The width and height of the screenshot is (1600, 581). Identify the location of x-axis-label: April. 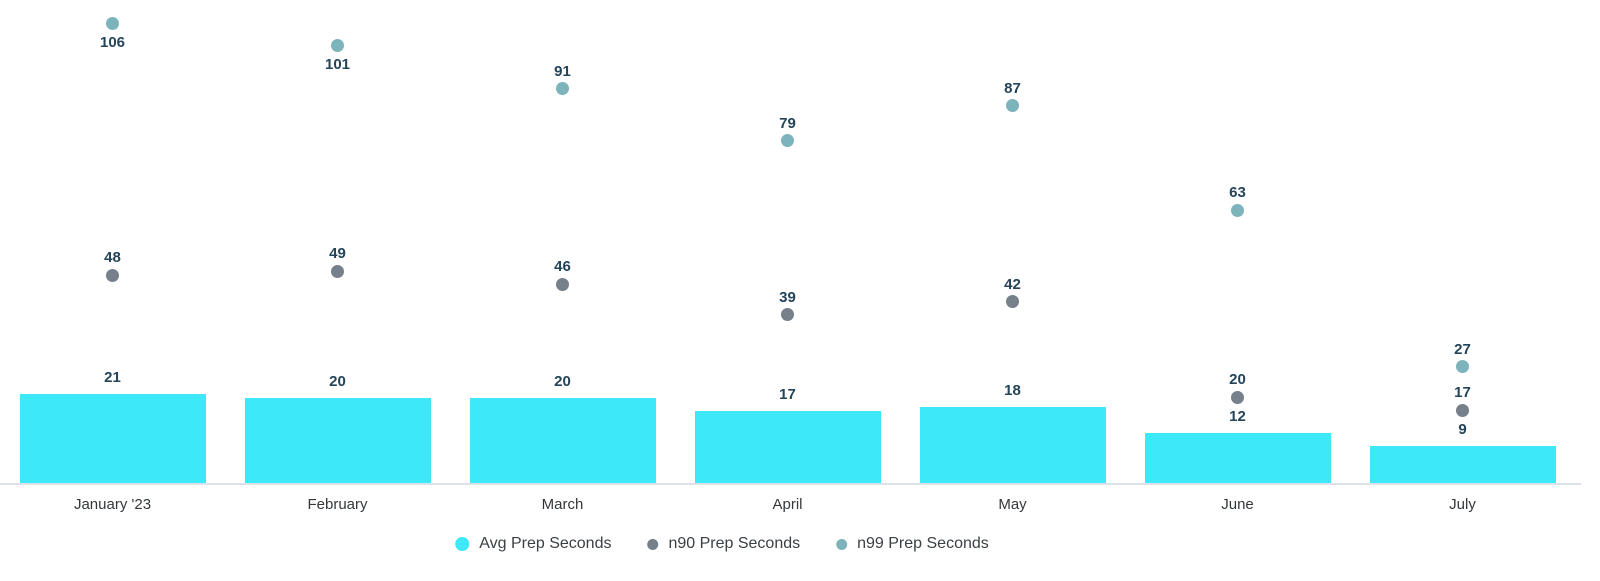
(787, 504).